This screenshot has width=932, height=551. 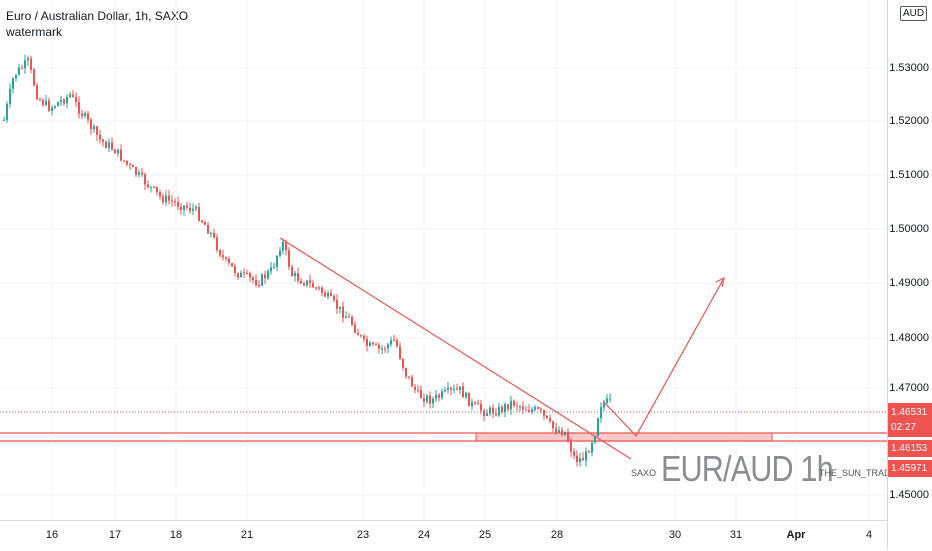 I want to click on projection-path, so click(x=663, y=357).